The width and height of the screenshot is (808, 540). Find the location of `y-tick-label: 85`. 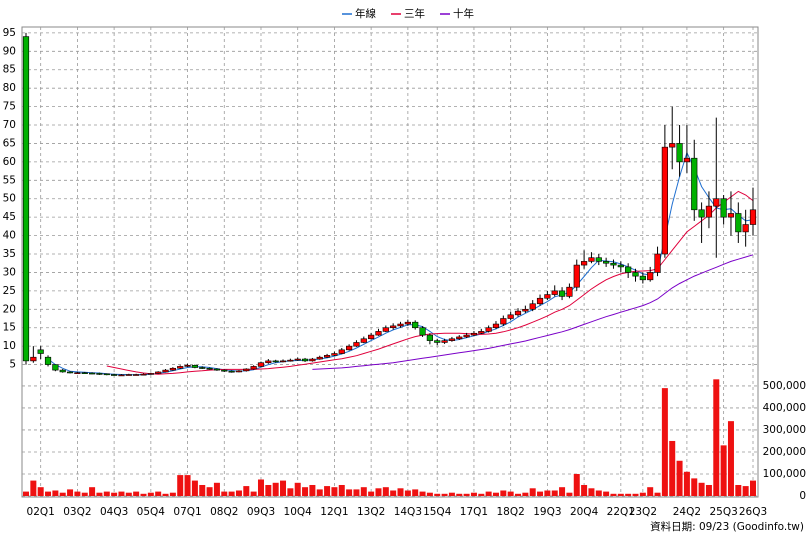

y-tick-label: 85 is located at coordinates (9, 70).